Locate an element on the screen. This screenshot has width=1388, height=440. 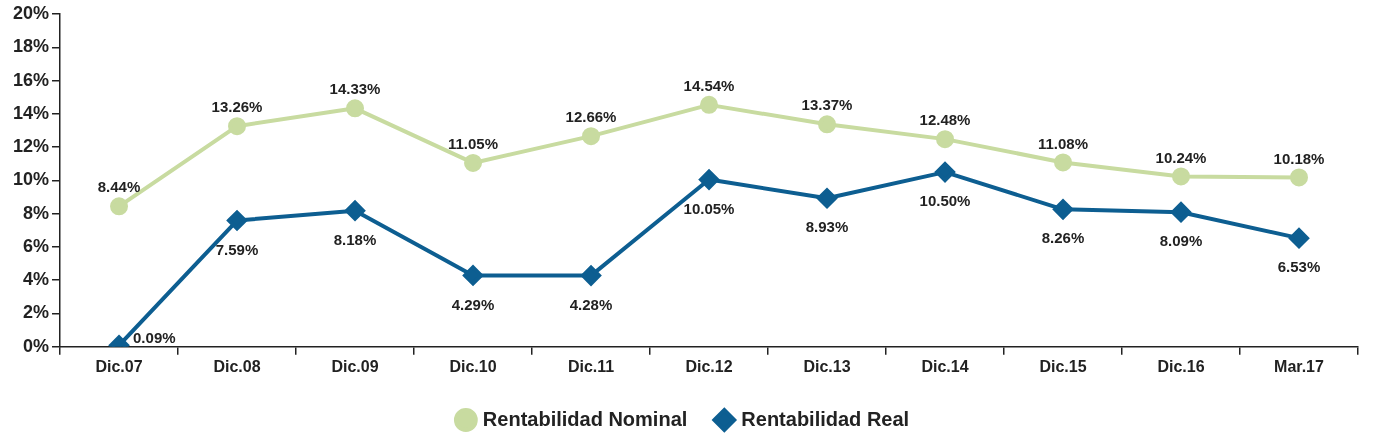
y-tick-label: 16% is located at coordinates (31, 79).